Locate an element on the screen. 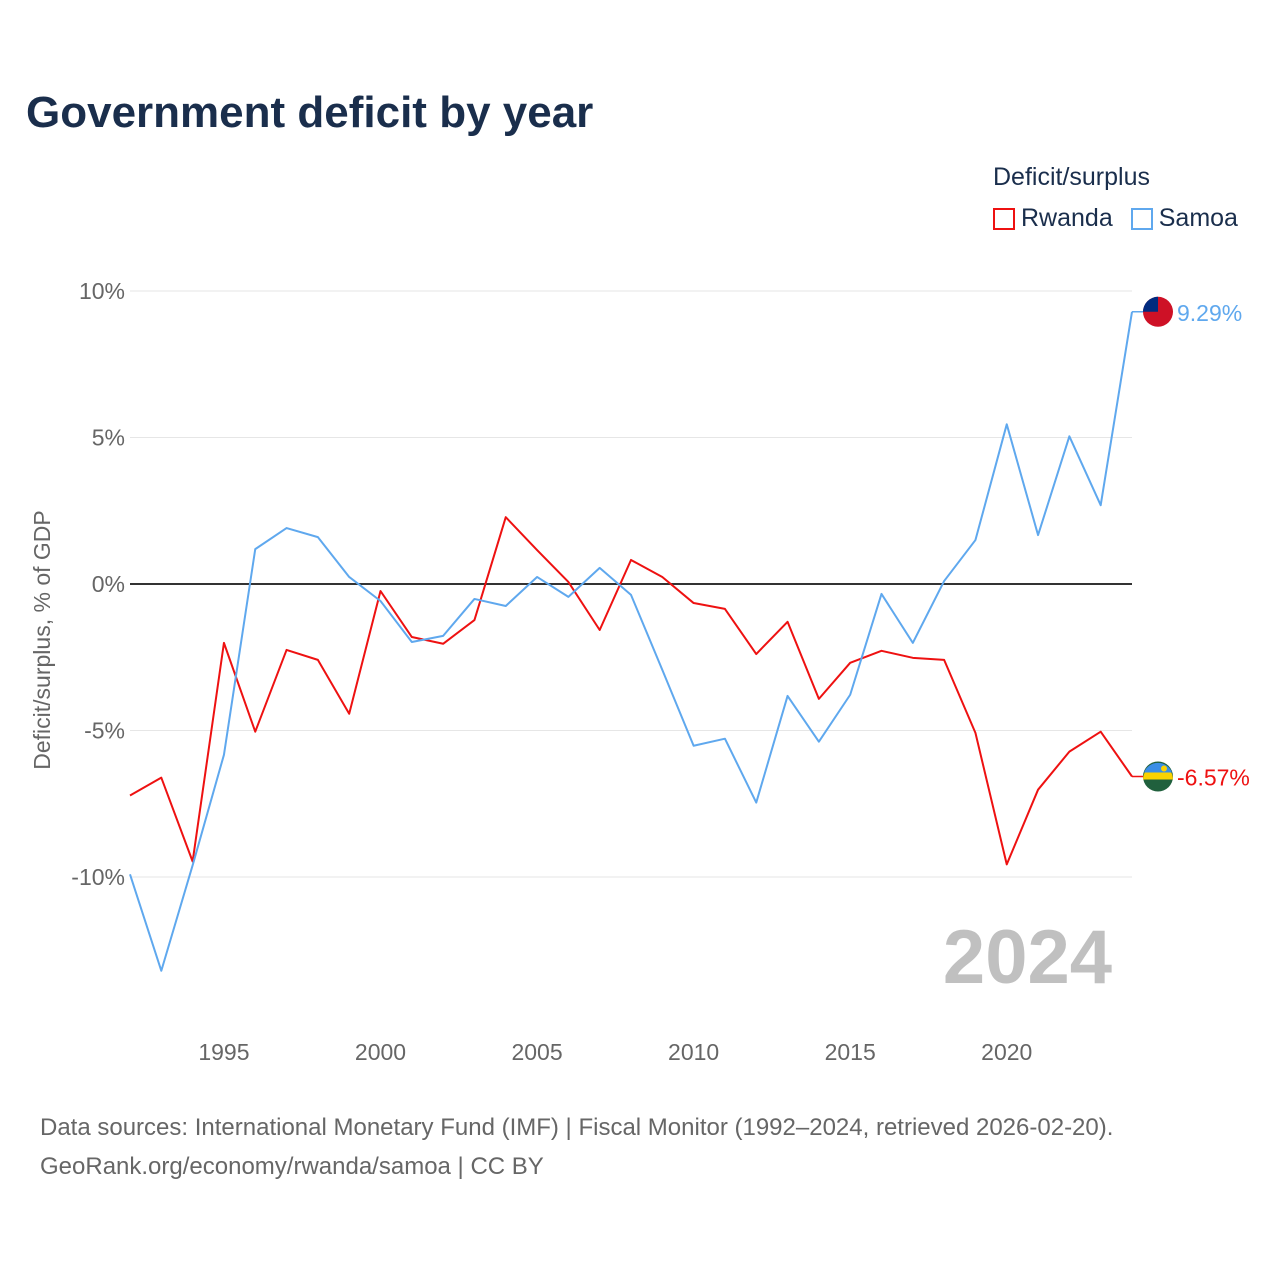 This screenshot has width=1280, height=1280. x-tick-label: 2005 is located at coordinates (536, 1052).